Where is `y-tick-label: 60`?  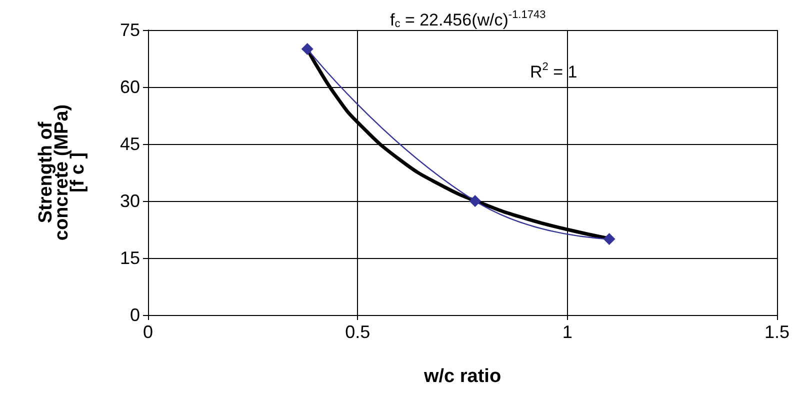 y-tick-label: 60 is located at coordinates (130, 87).